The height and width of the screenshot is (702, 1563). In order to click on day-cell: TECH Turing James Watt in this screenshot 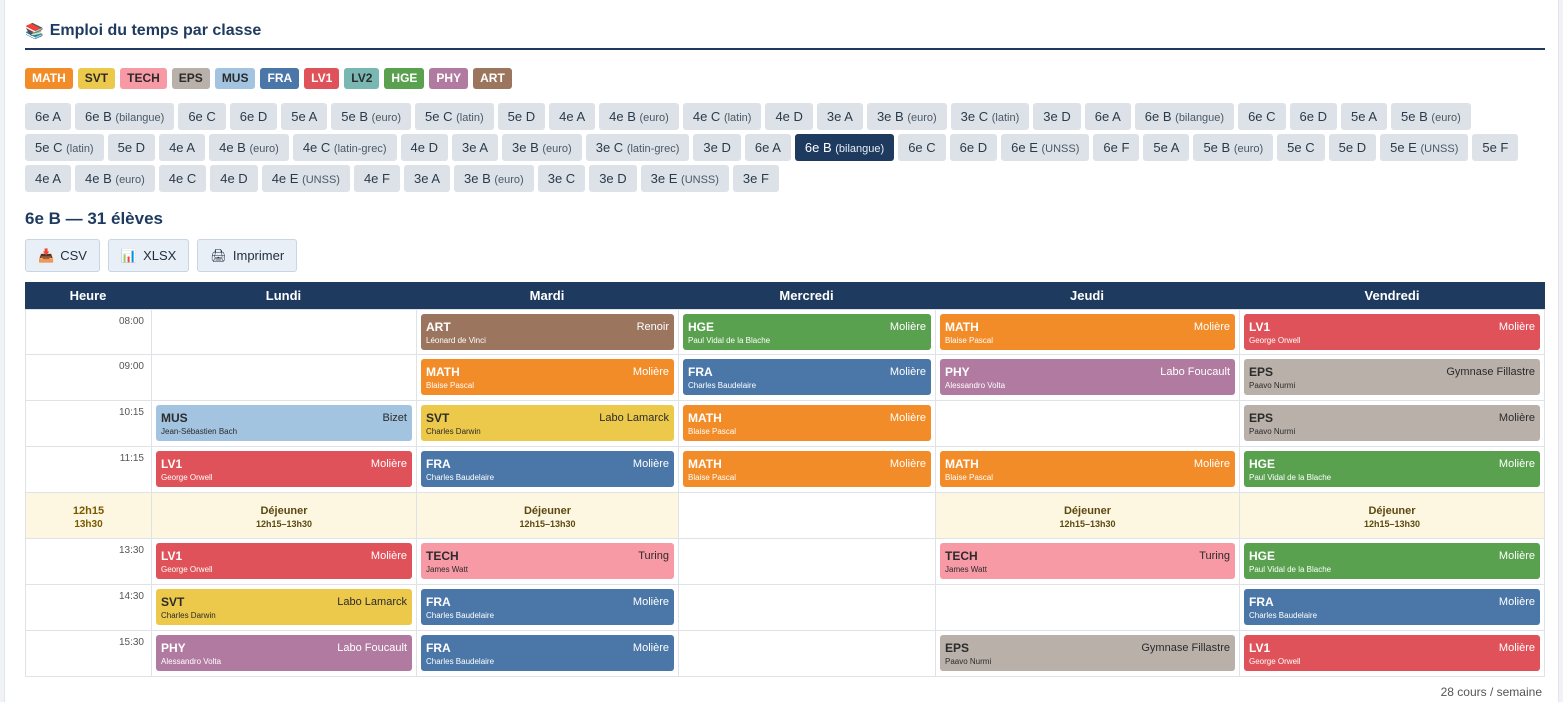, I will do `click(1087, 561)`.